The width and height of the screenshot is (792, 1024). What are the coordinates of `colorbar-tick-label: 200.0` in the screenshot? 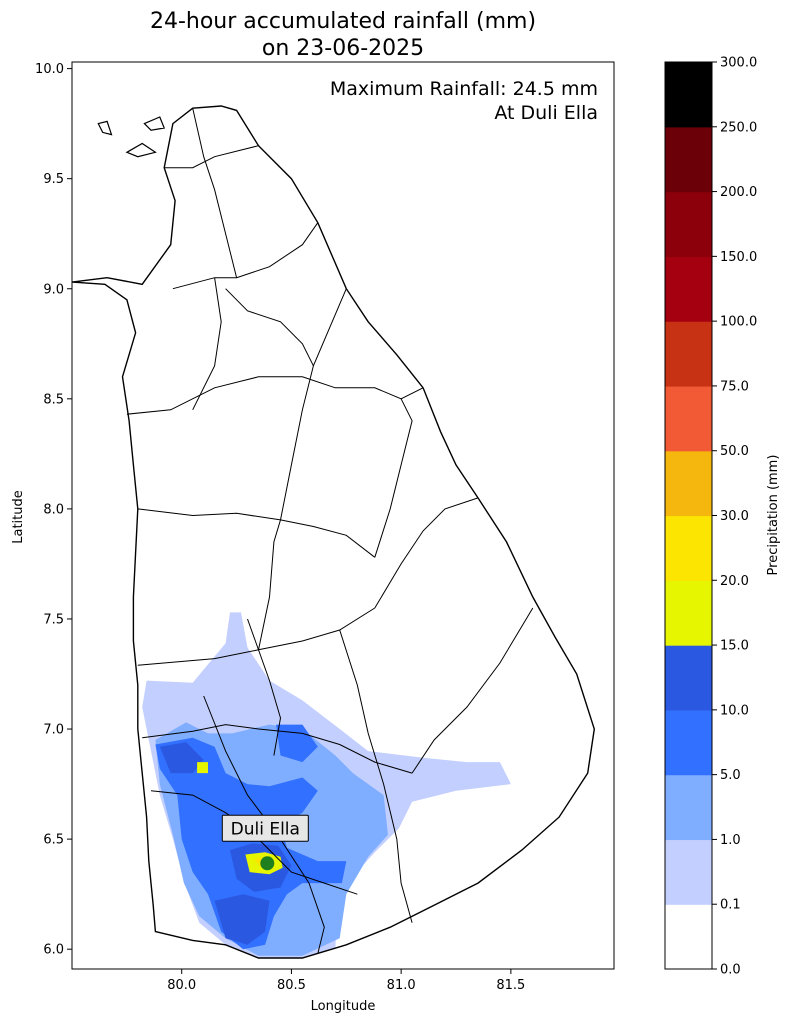 It's located at (738, 192).